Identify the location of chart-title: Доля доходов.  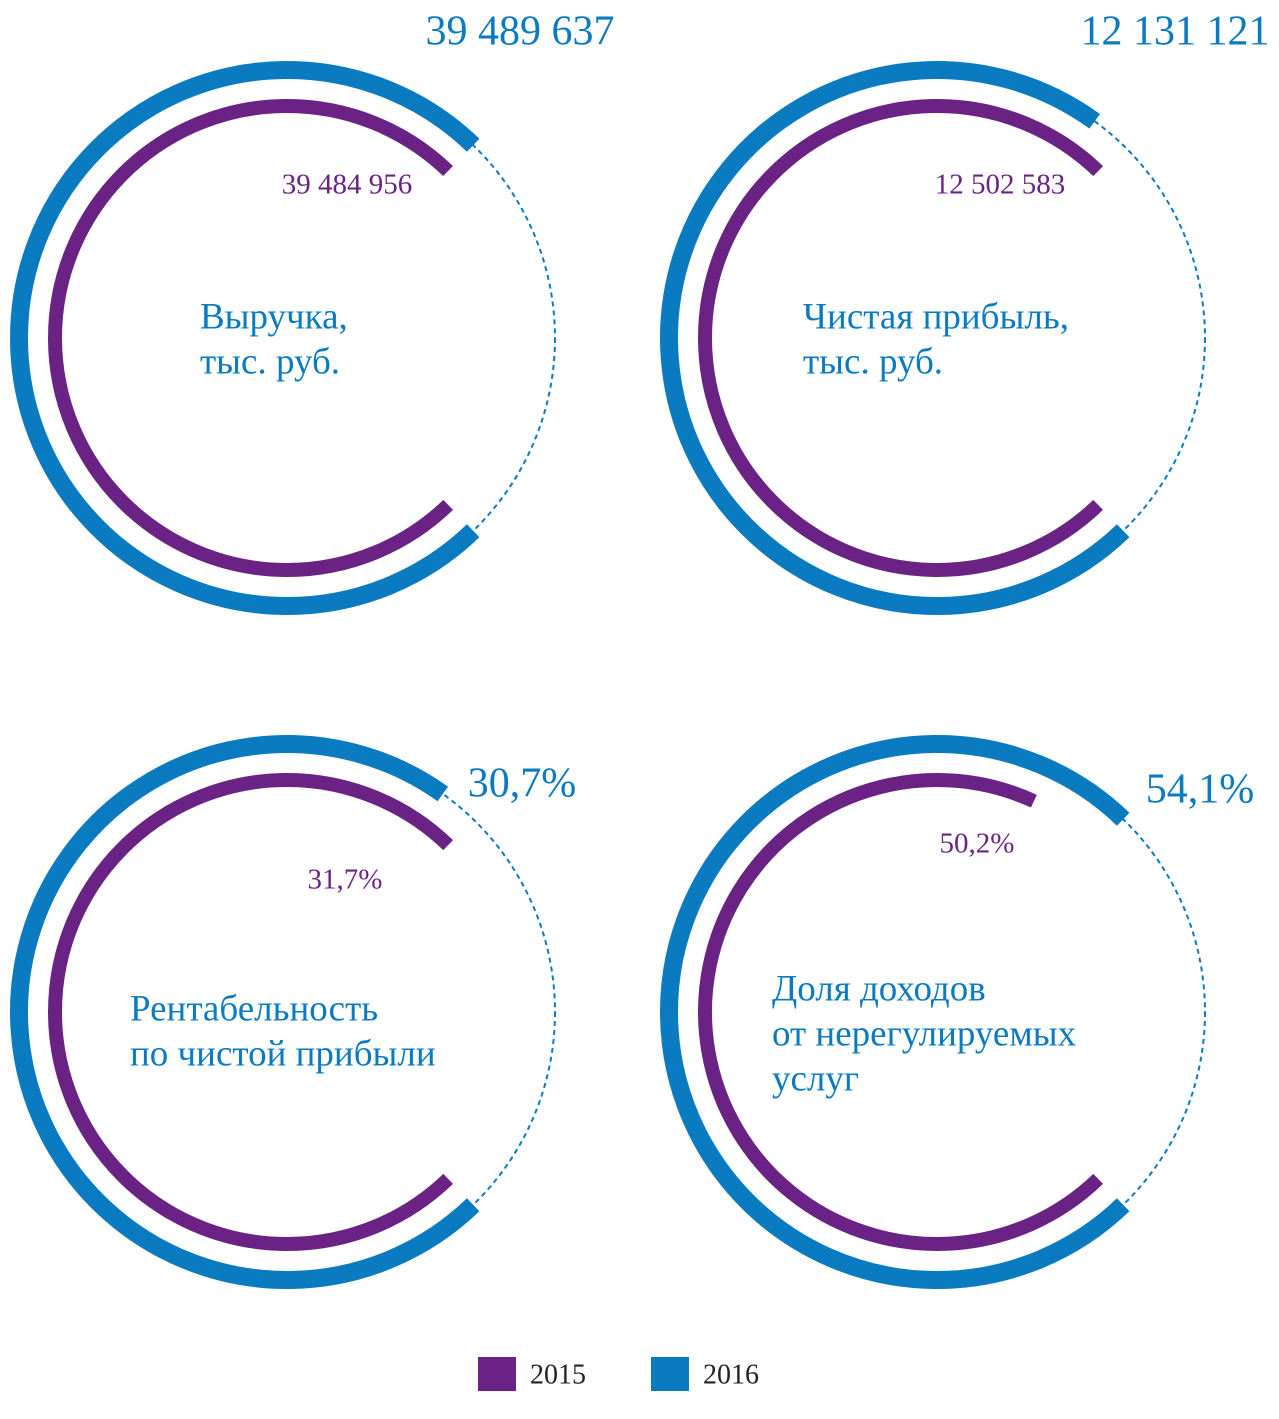
(879, 988).